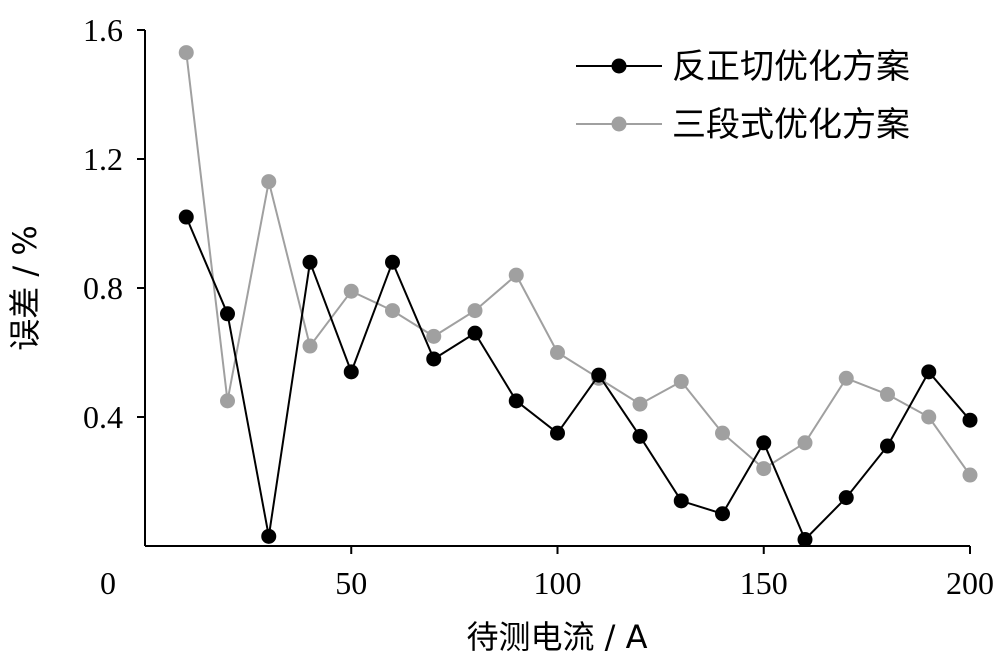 This screenshot has width=1000, height=670. Describe the element at coordinates (108, 583) in the screenshot. I see `x-tick-label: 0` at that location.